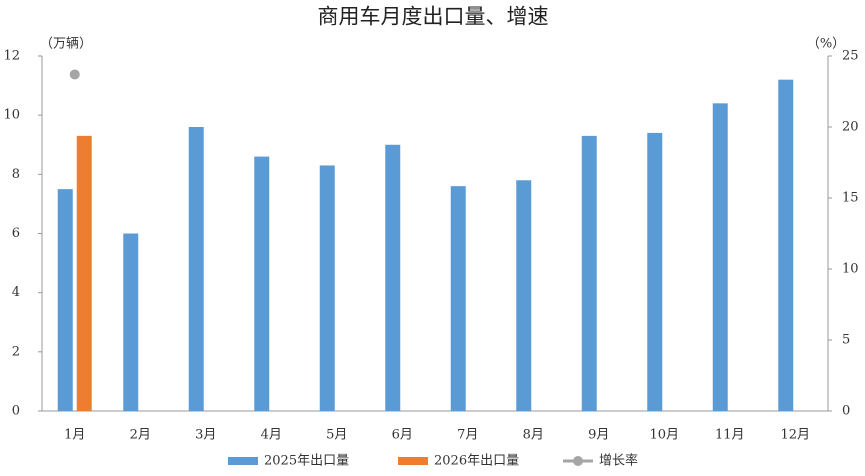 The height and width of the screenshot is (476, 865). What do you see at coordinates (205, 435) in the screenshot?
I see `x-tick-label: 3月` at bounding box center [205, 435].